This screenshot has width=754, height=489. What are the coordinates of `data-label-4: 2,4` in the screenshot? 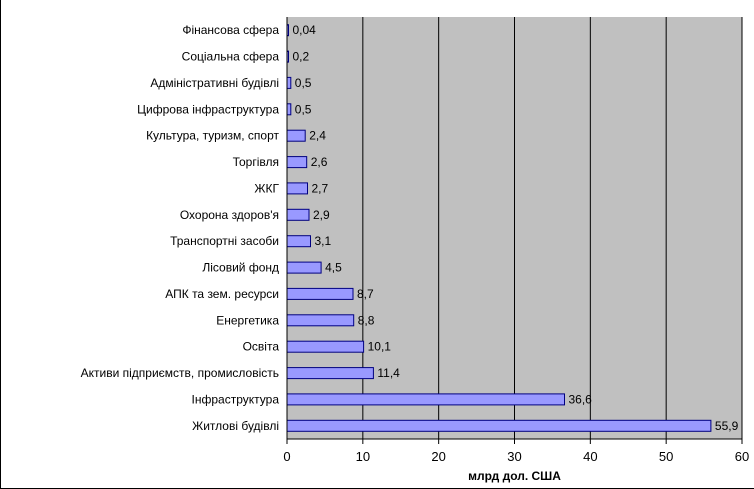 It's located at (317, 136).